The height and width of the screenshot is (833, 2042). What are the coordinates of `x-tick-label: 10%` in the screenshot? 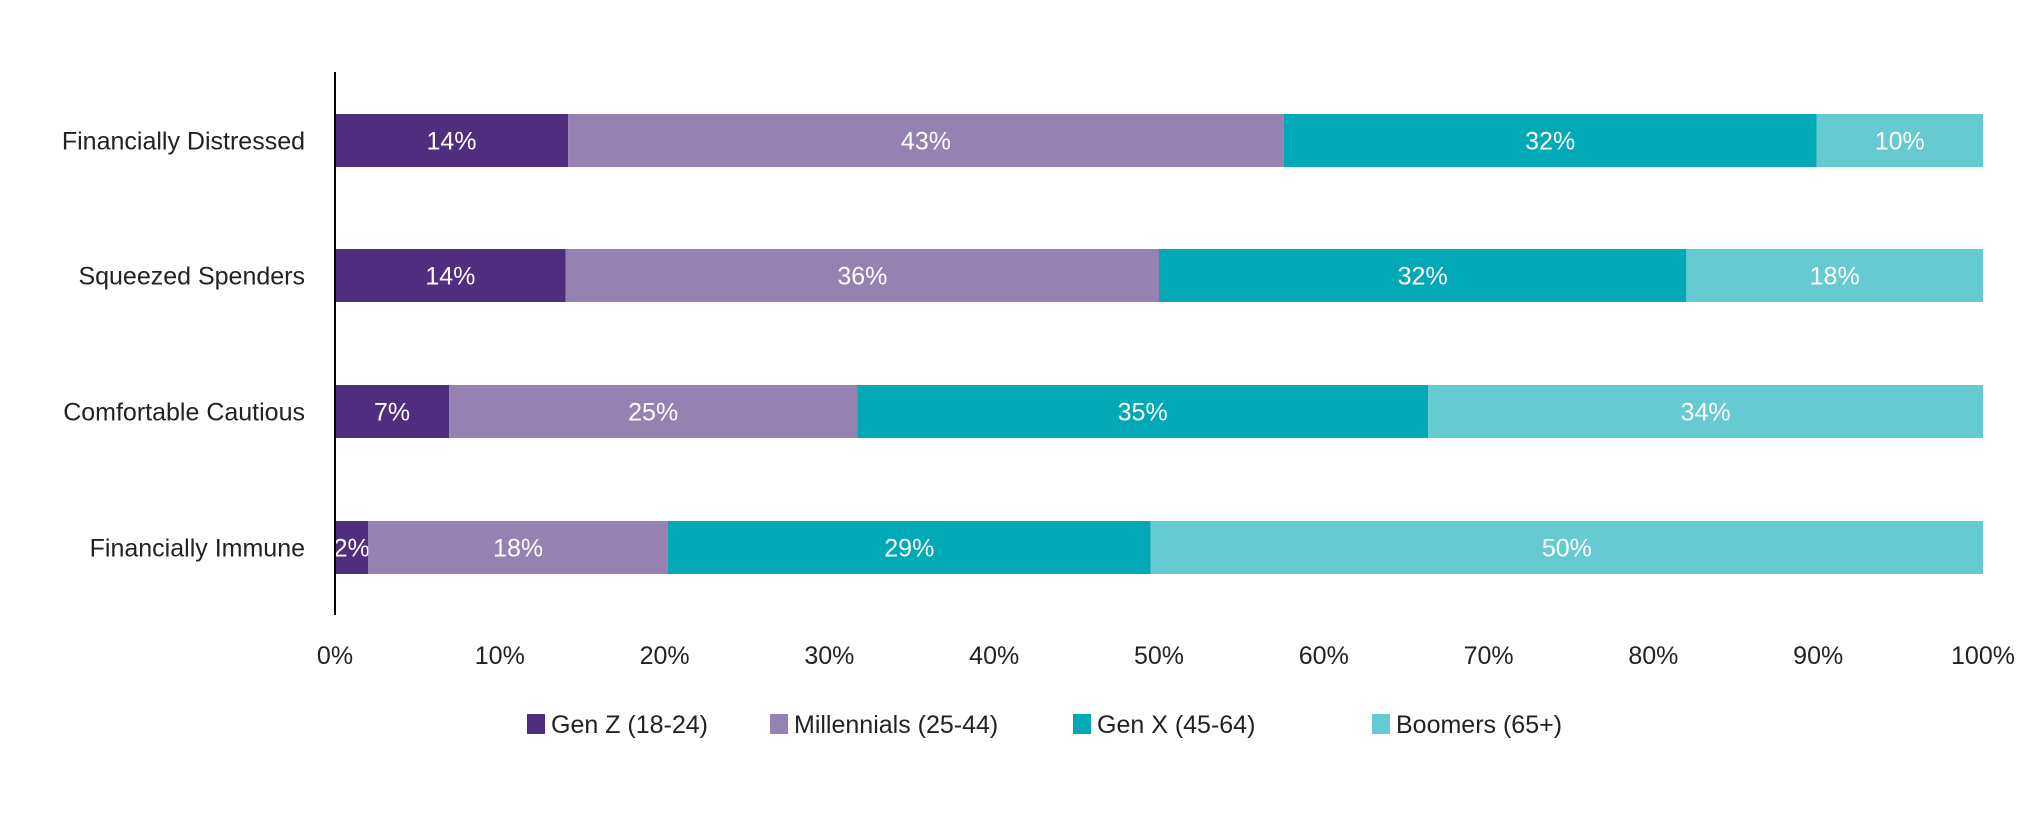 It's located at (500, 656).